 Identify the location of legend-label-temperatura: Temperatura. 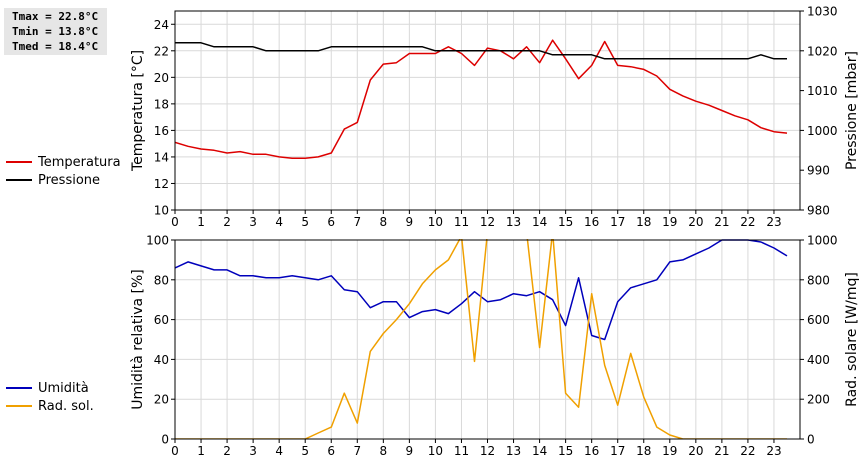
(79, 162).